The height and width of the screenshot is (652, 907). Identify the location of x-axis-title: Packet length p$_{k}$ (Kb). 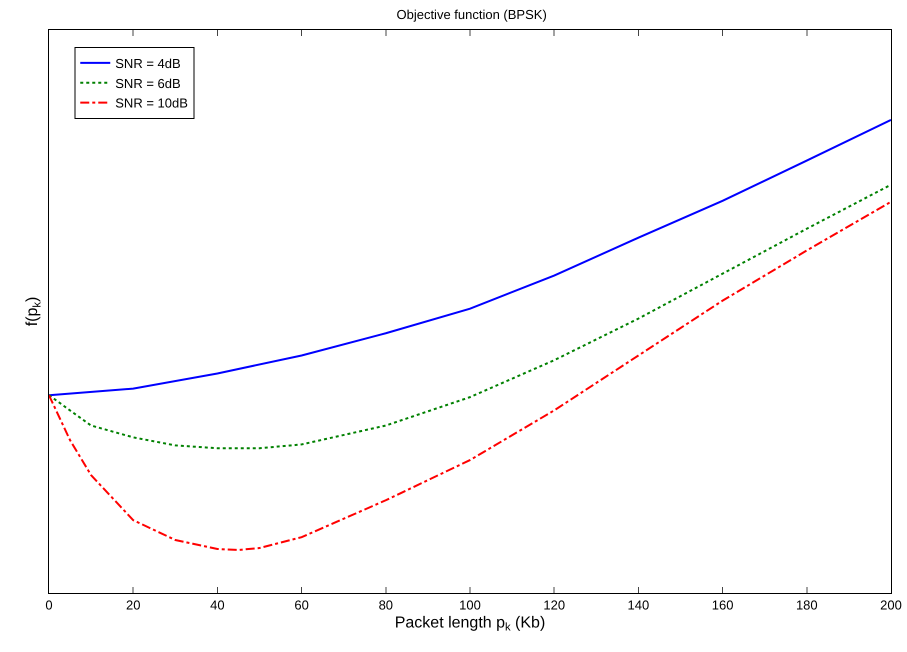
(470, 624).